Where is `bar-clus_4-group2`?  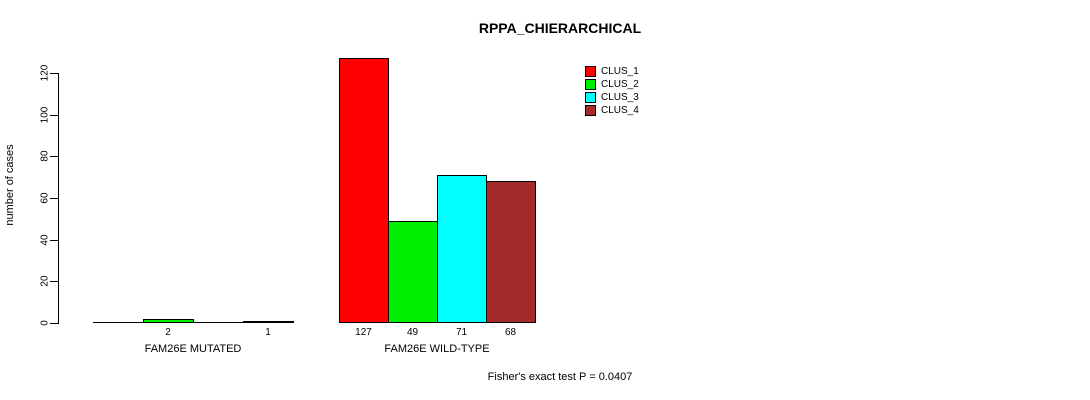 bar-clus_4-group2 is located at coordinates (511, 252).